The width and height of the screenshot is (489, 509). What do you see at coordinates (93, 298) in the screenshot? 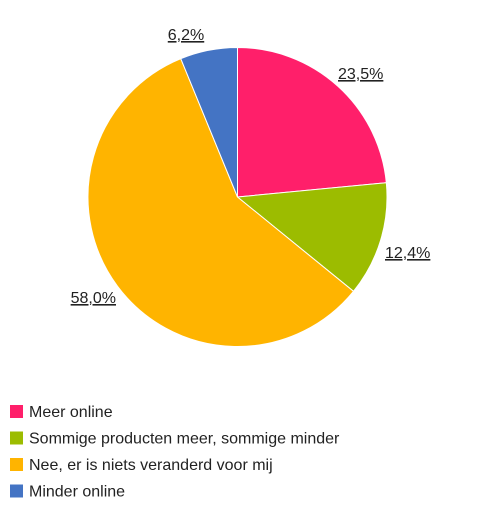
I see `slice-label-3: 58,0%` at bounding box center [93, 298].